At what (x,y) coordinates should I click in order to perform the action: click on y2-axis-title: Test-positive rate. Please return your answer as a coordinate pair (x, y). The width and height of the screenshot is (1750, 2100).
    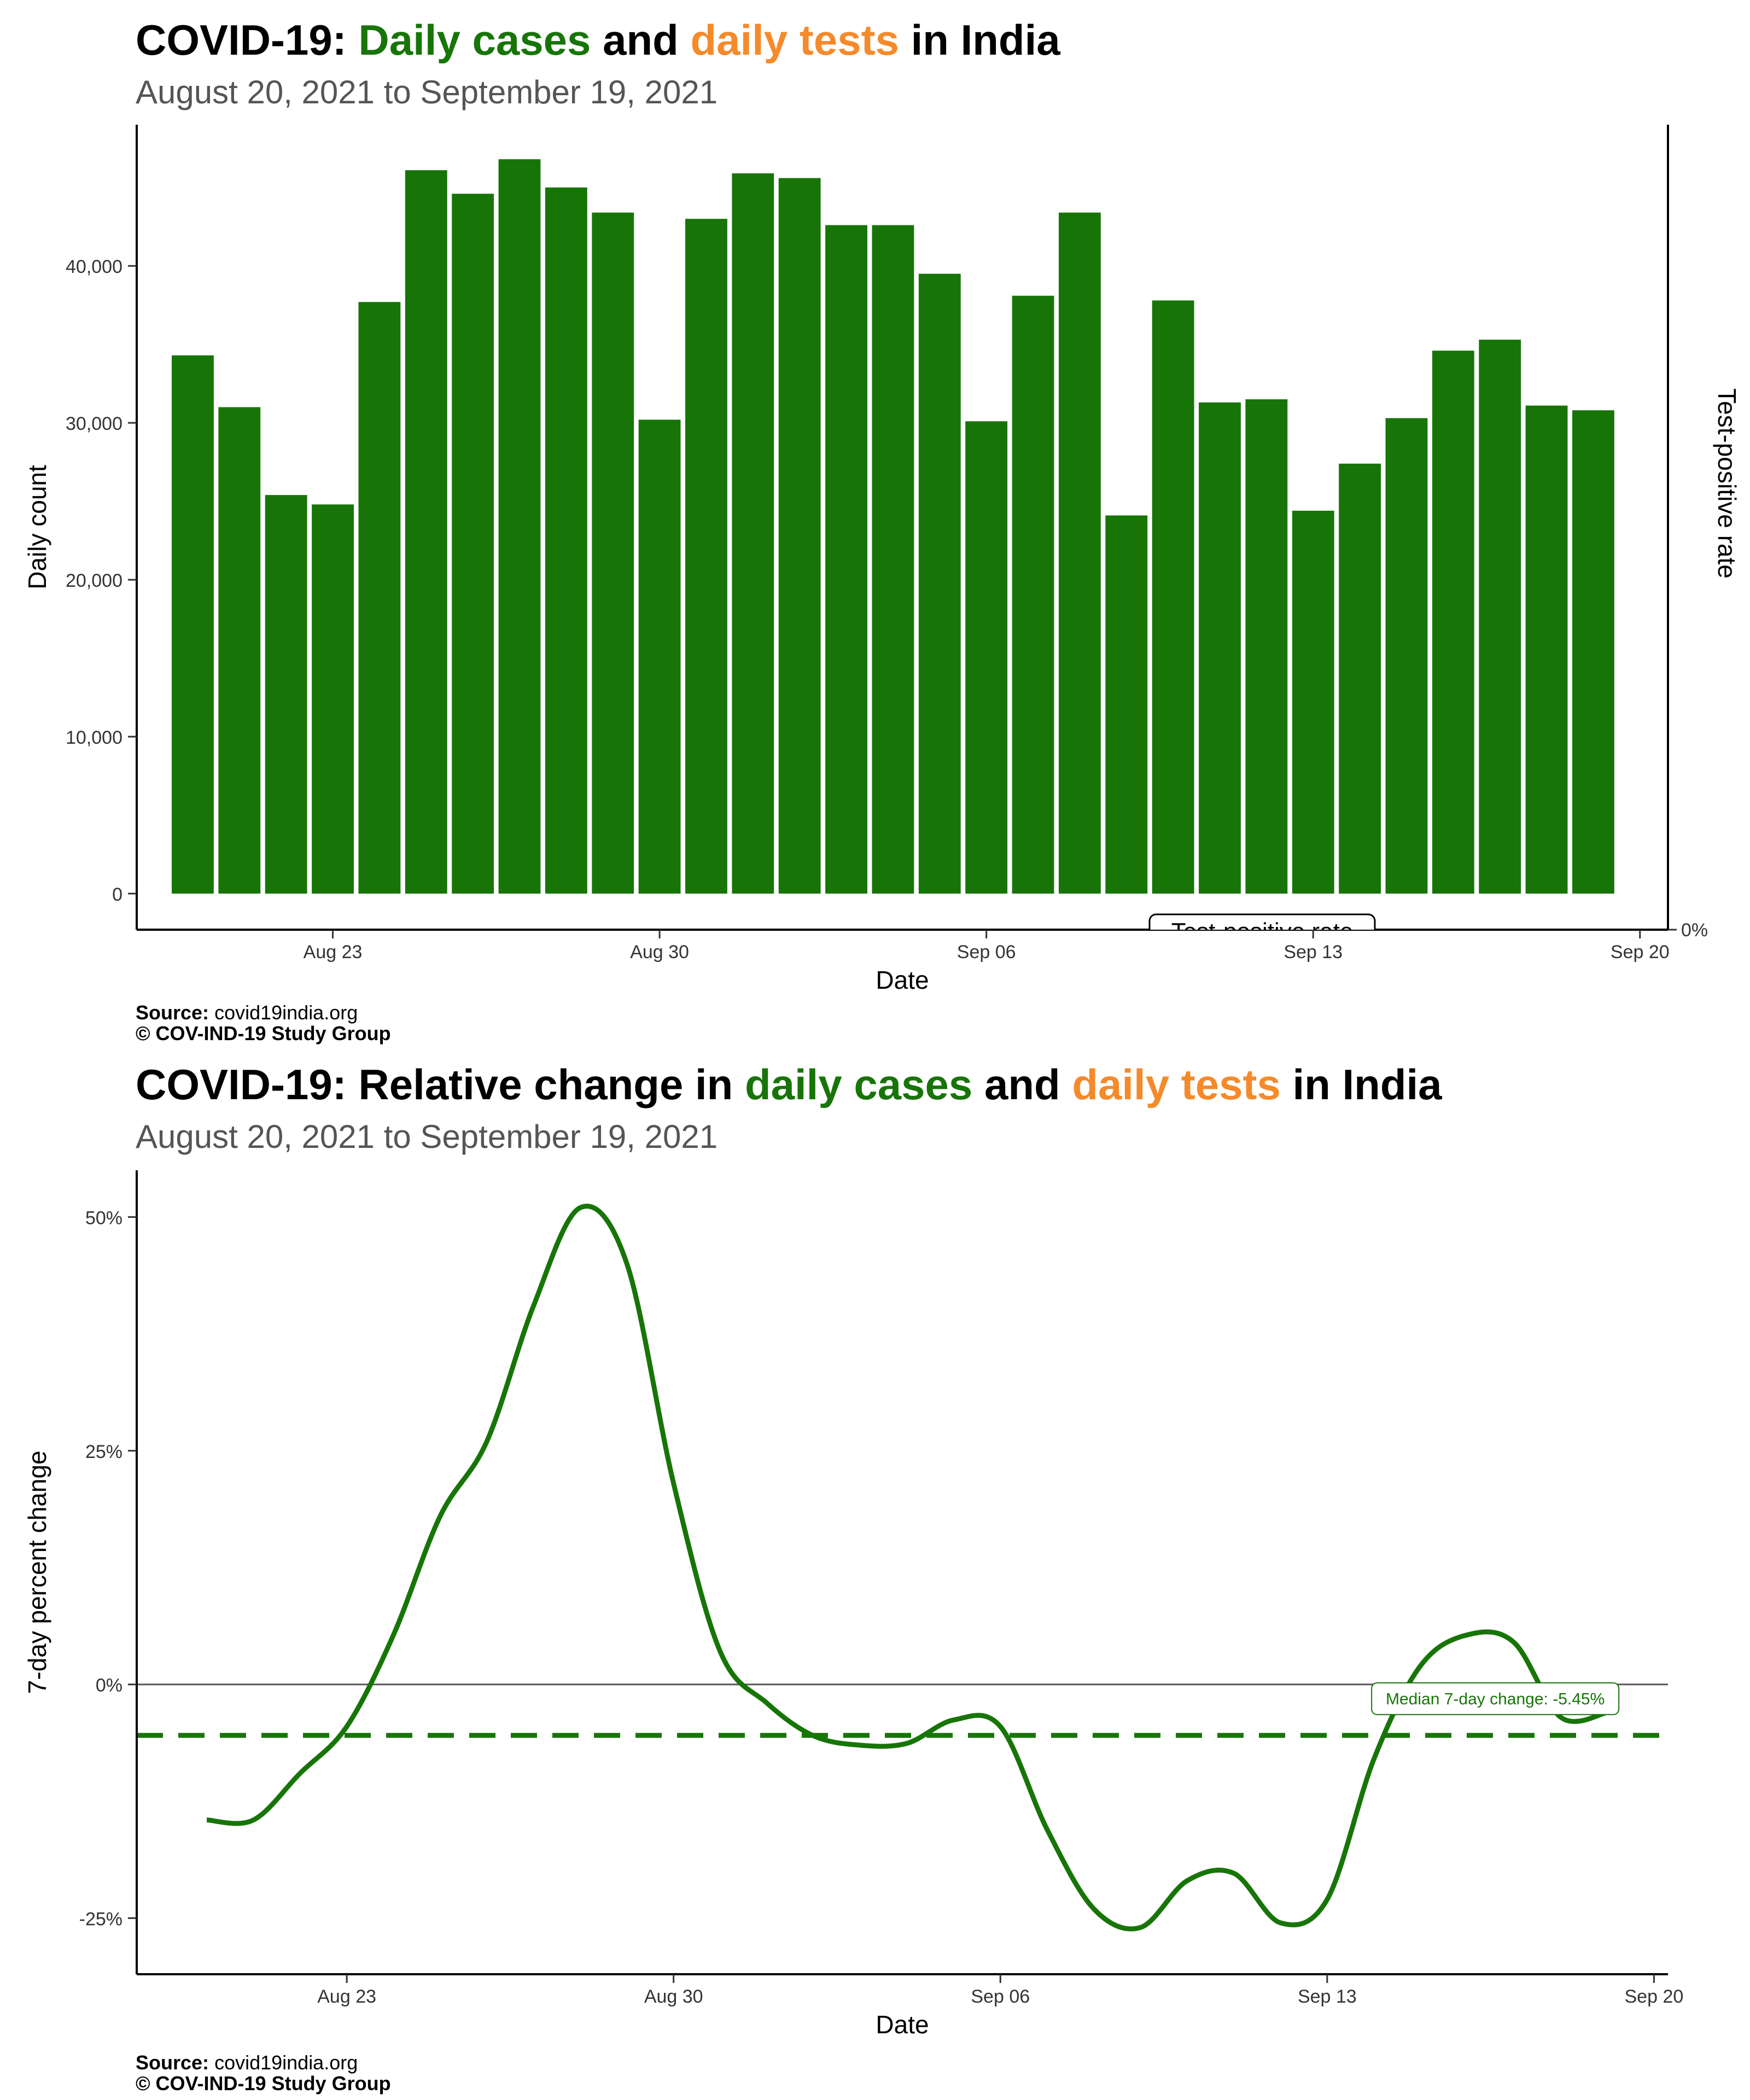
    Looking at the image, I should click on (1727, 483).